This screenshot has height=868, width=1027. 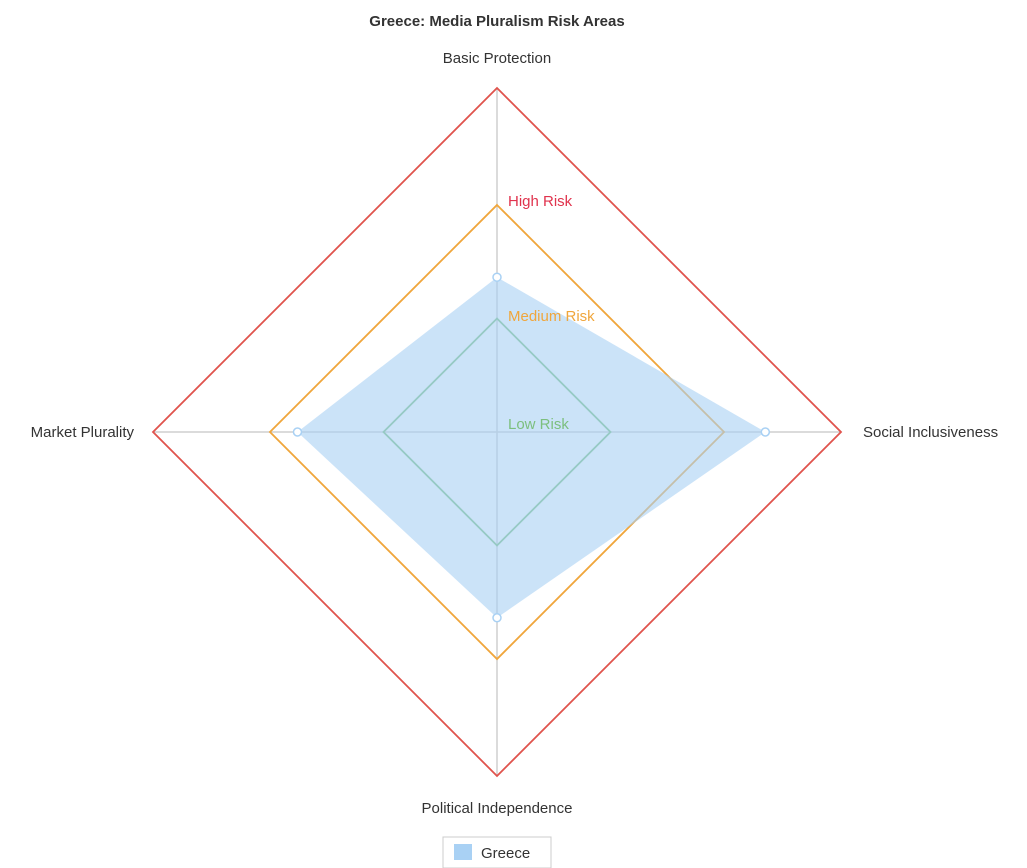 I want to click on legend-box, so click(x=497, y=852).